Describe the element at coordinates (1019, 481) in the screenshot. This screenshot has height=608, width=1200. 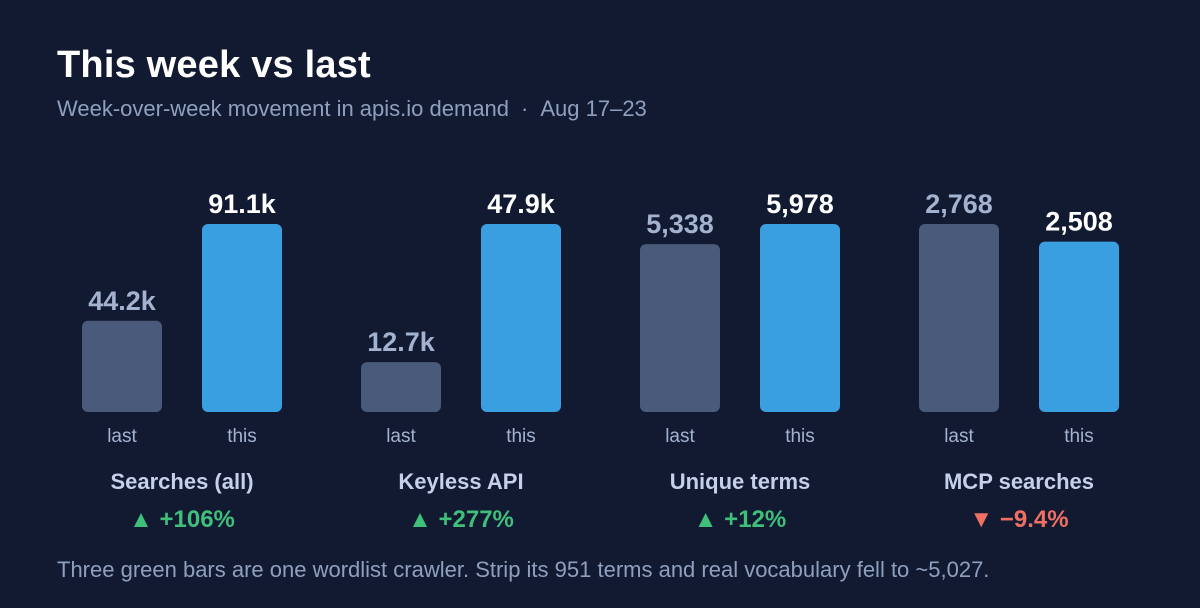
I see `group-name-mcp-searches: MCP searches` at that location.